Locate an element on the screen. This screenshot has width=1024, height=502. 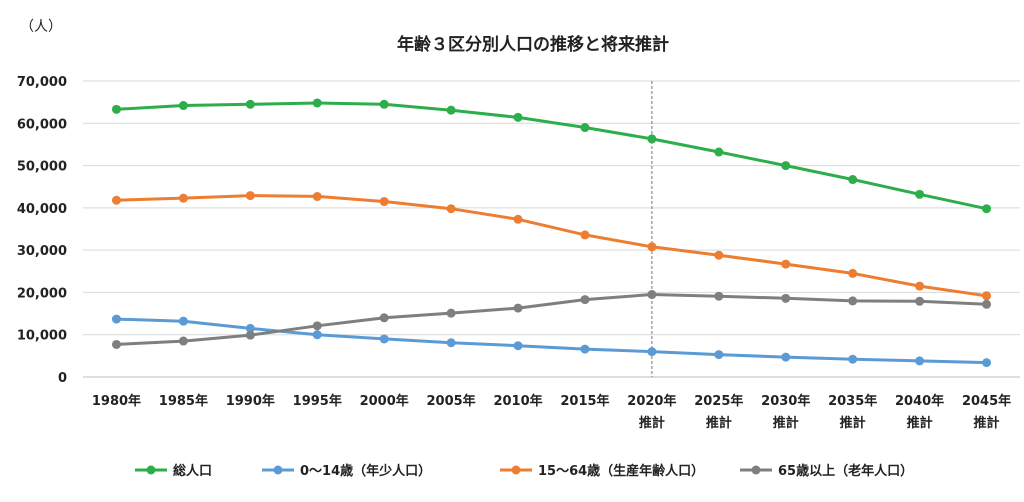
x-tick-label: 2025年 is located at coordinates (718, 401).